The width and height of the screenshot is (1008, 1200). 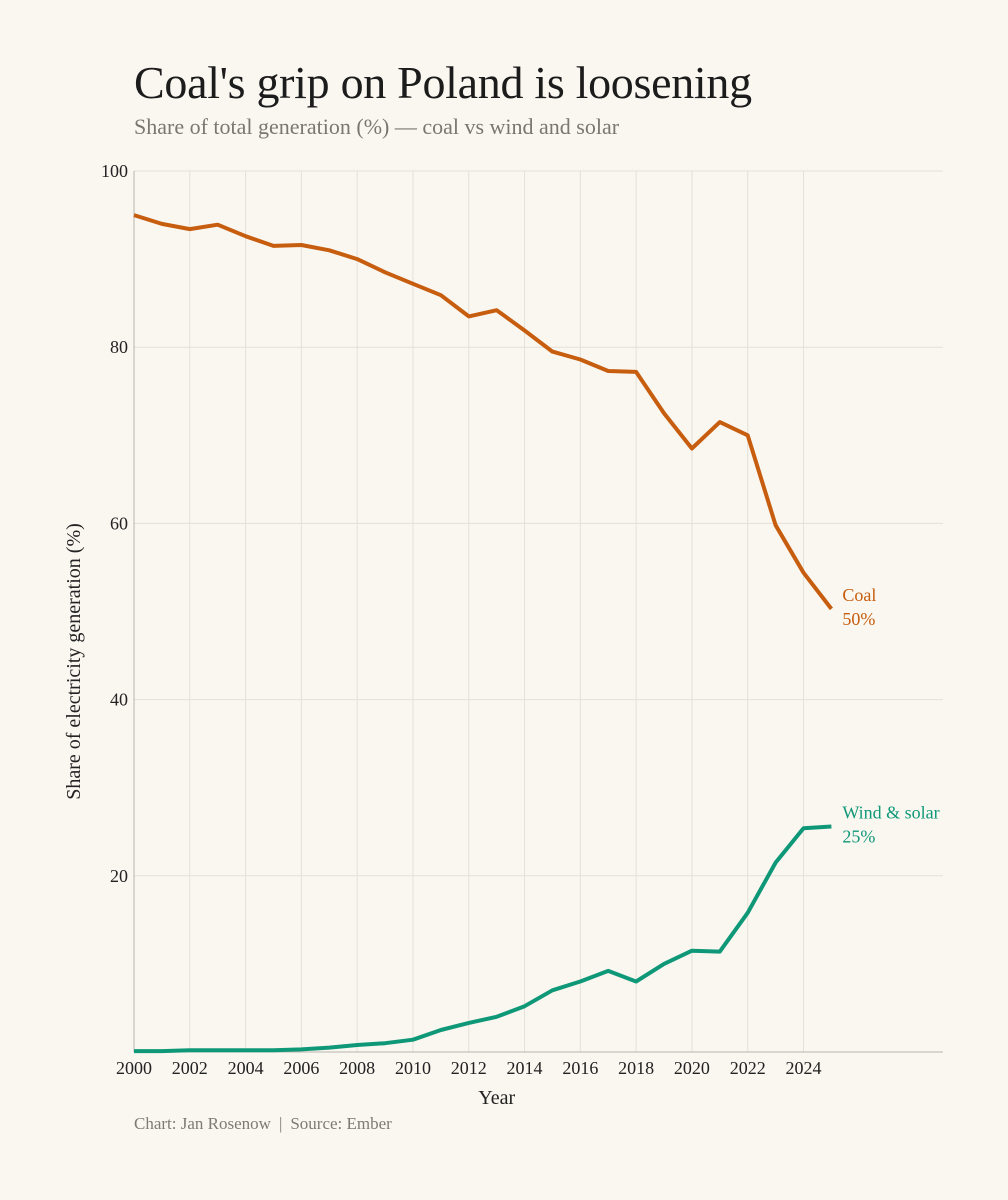 What do you see at coordinates (580, 1068) in the screenshot?
I see `x-tick-label: 2016` at bounding box center [580, 1068].